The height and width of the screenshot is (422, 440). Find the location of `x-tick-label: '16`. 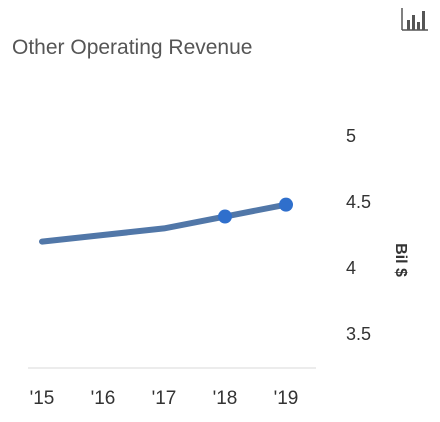

x-tick-label: '16 is located at coordinates (103, 398).